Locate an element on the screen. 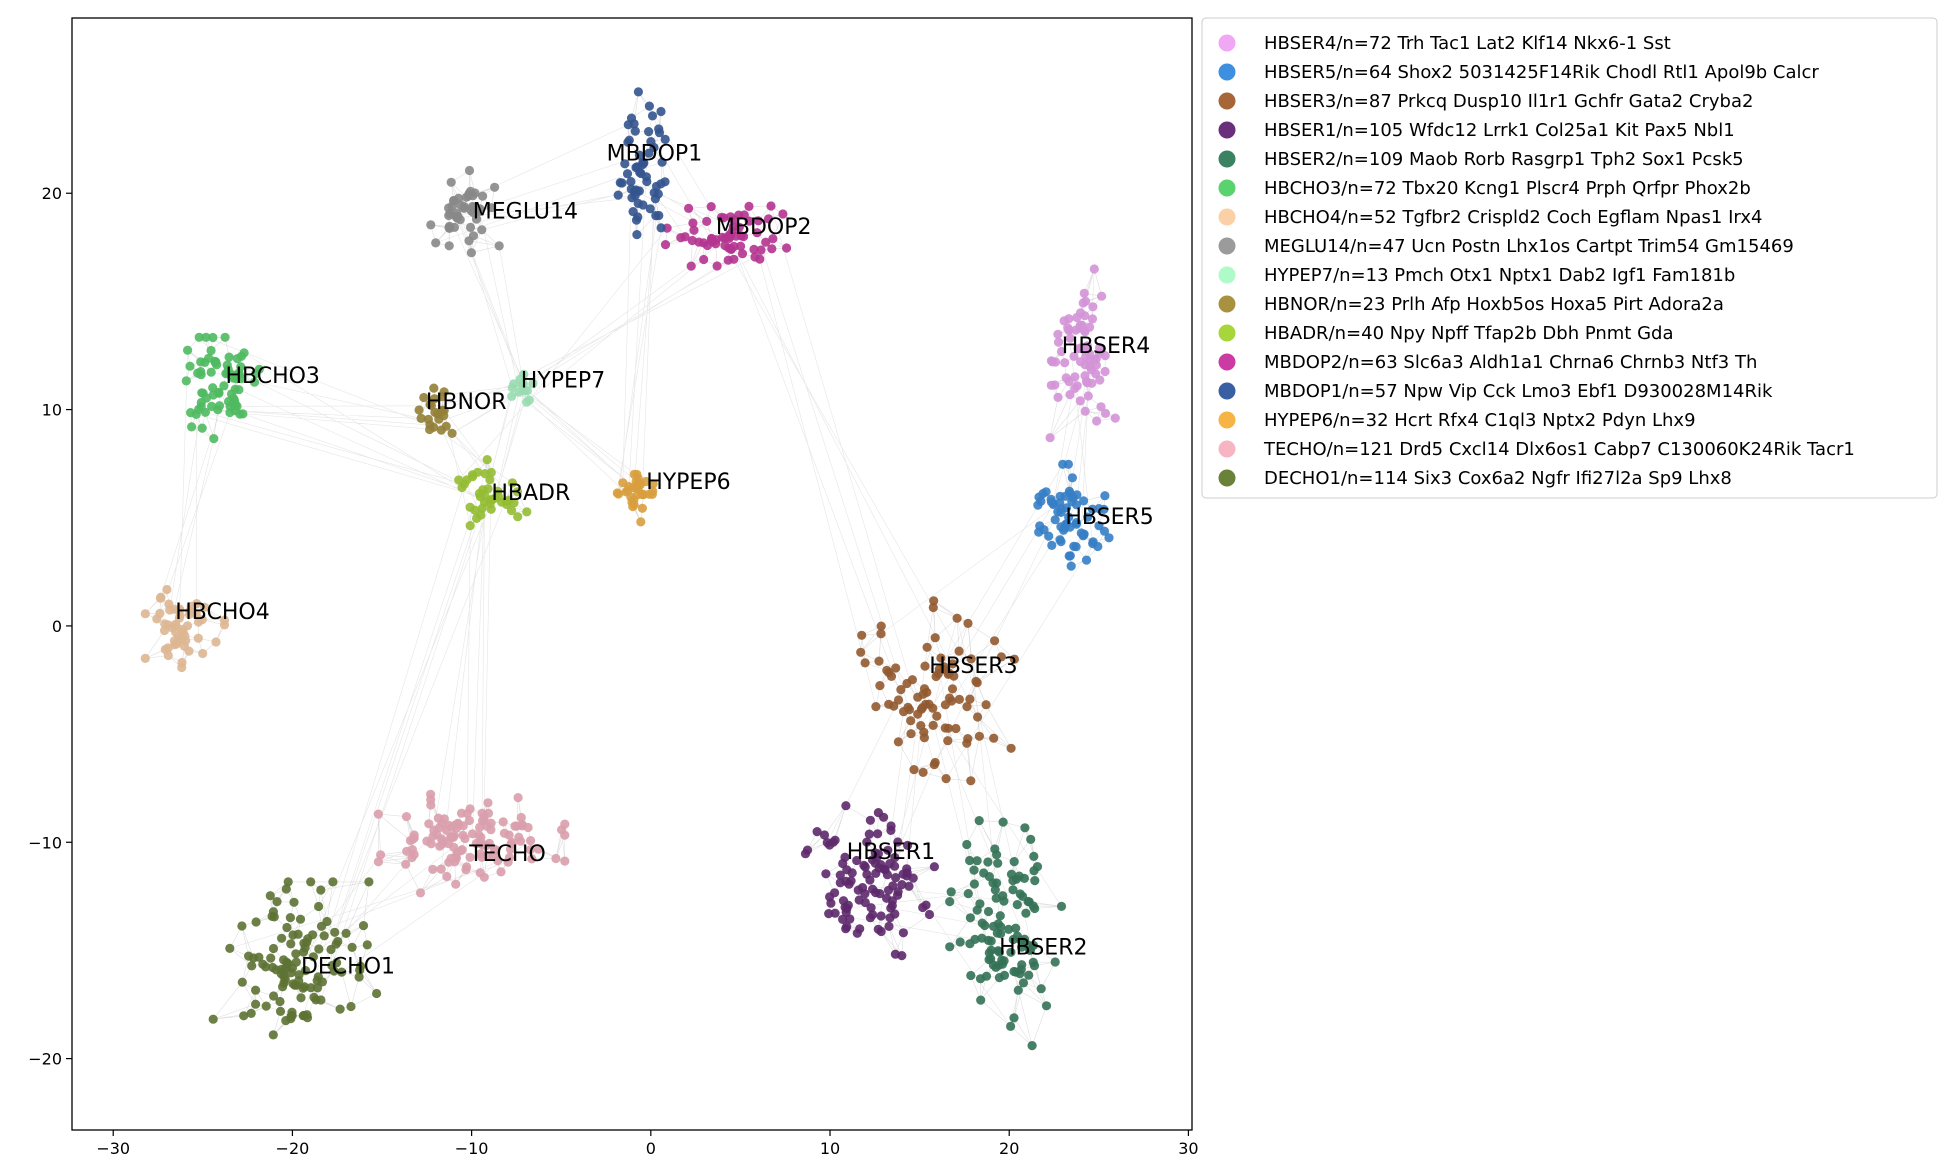 The width and height of the screenshot is (1945, 1174). series-techo-points is located at coordinates (471, 843).